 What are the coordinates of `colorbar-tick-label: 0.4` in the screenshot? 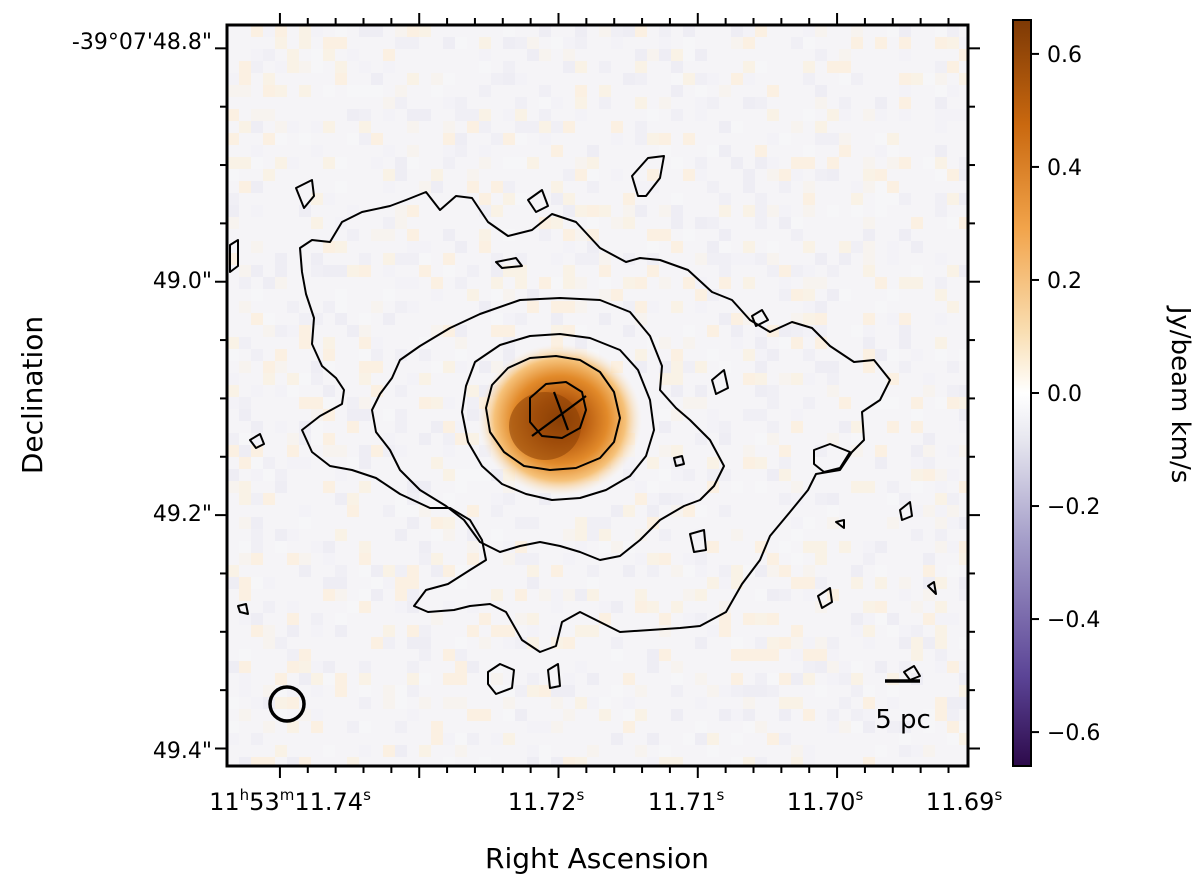 It's located at (1064, 168).